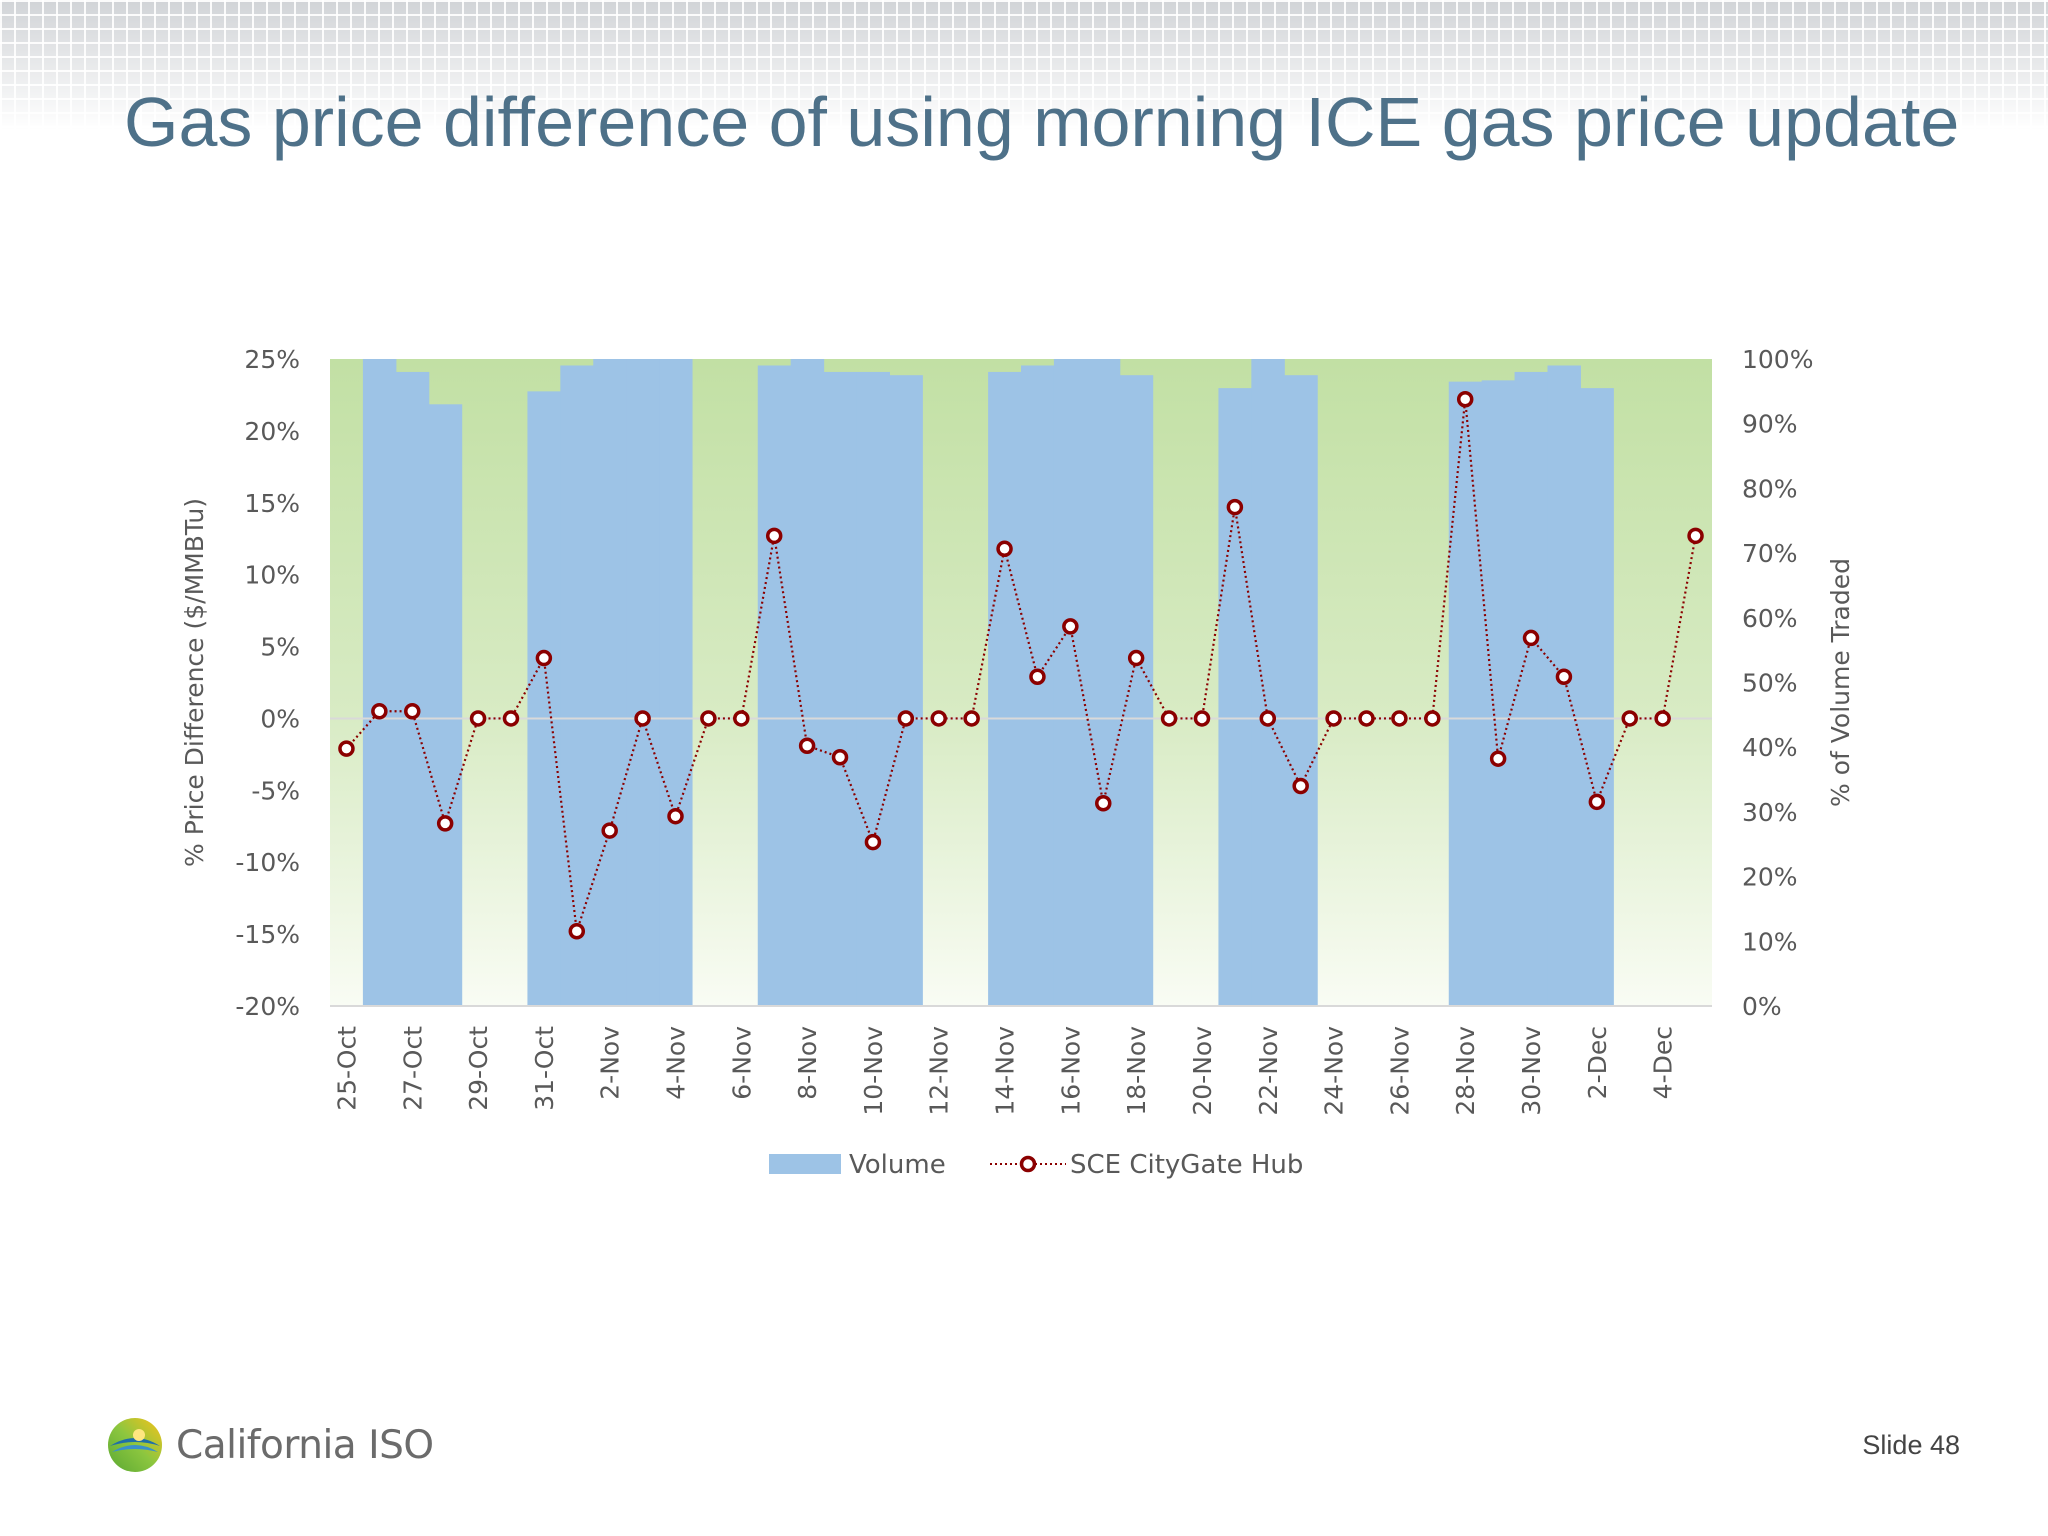 The width and height of the screenshot is (2048, 1536). Describe the element at coordinates (272, 503) in the screenshot. I see `y-tick-label: 15%` at that location.